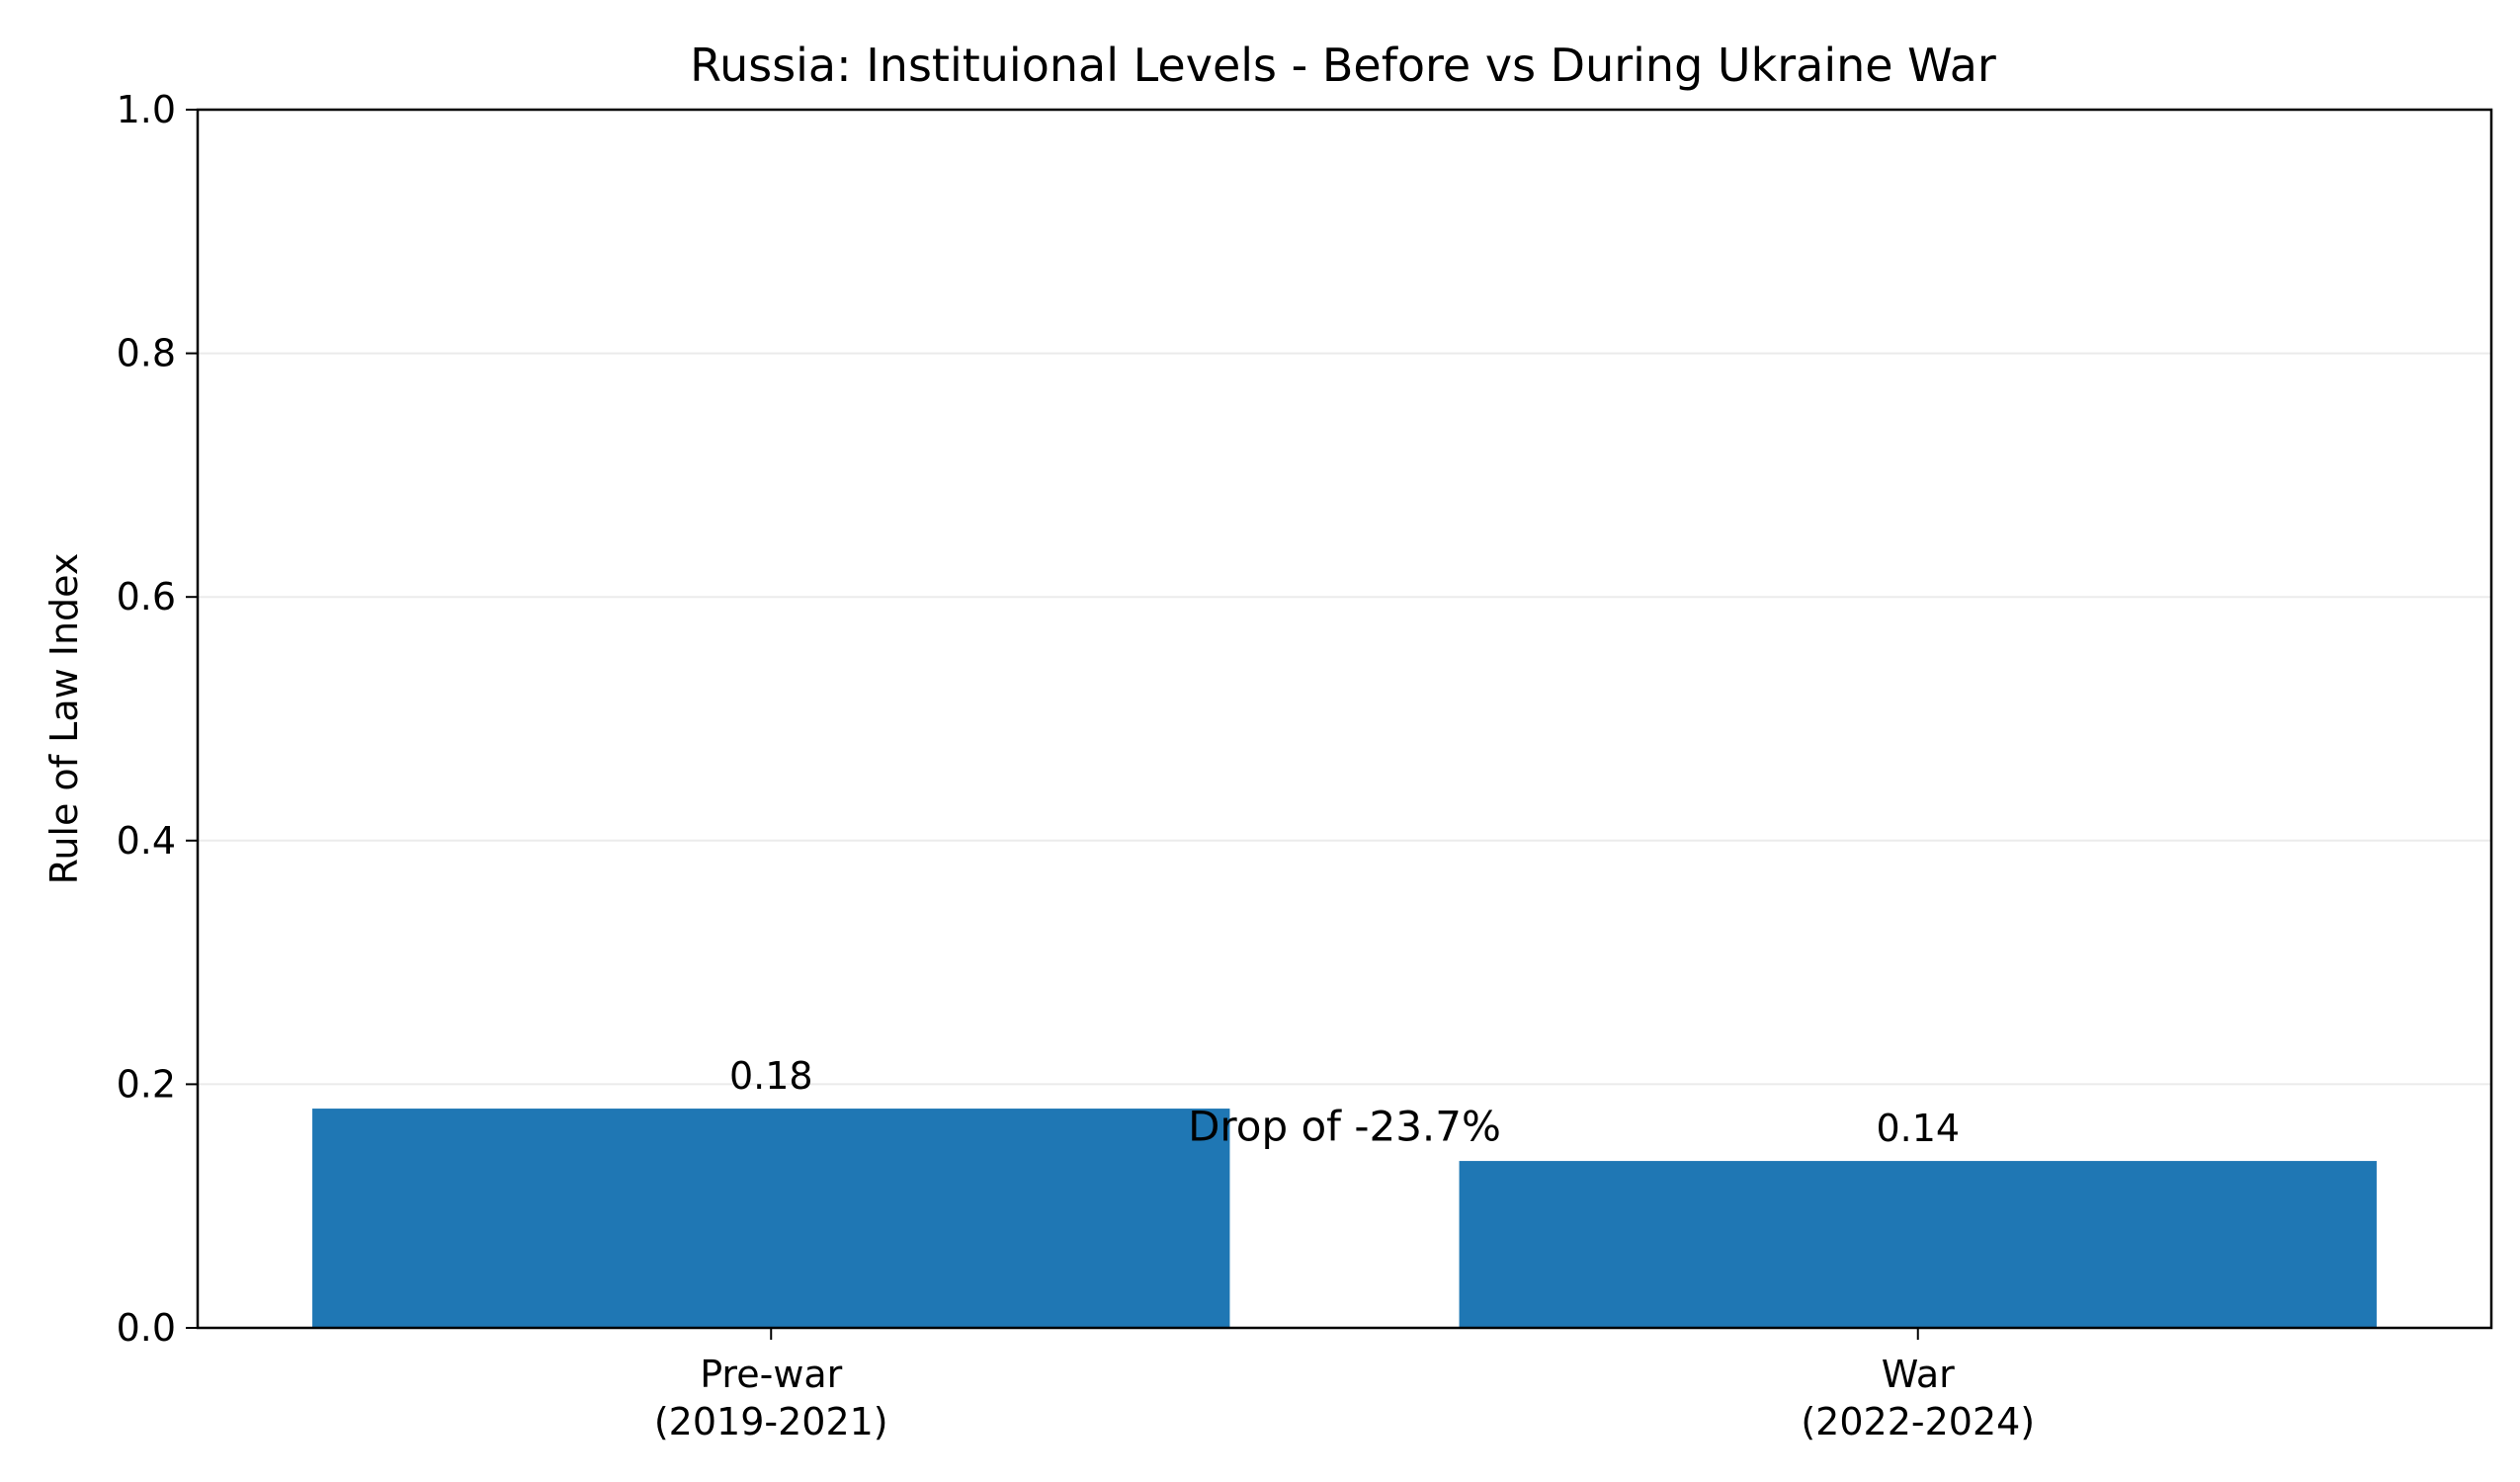 This screenshot has height=1482, width=2520. Describe the element at coordinates (771, 1374) in the screenshot. I see `x-tick-label: Pre-war` at that location.